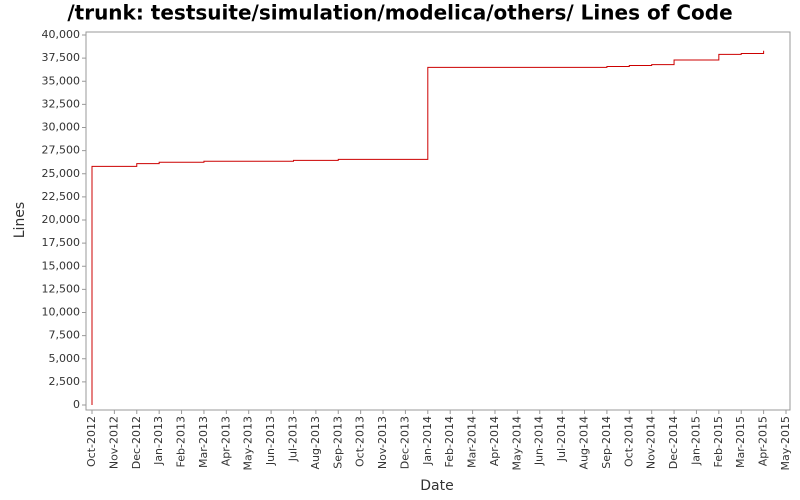  Describe the element at coordinates (61, 80) in the screenshot. I see `y-tick-label: 35,000` at that location.